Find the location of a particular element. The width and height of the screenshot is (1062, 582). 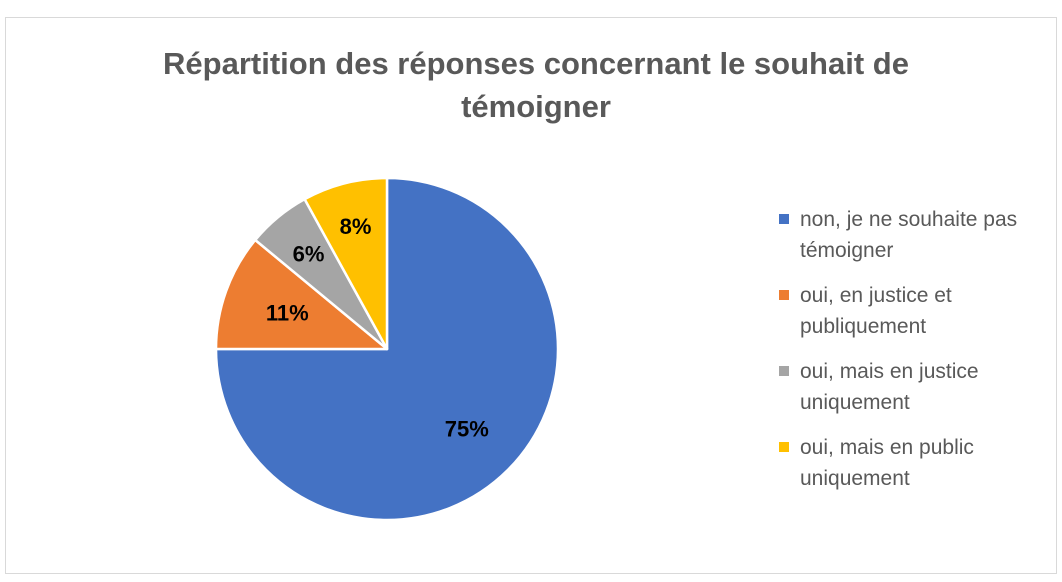

legend-label: oui, mais en public uniquement is located at coordinates (887, 463).